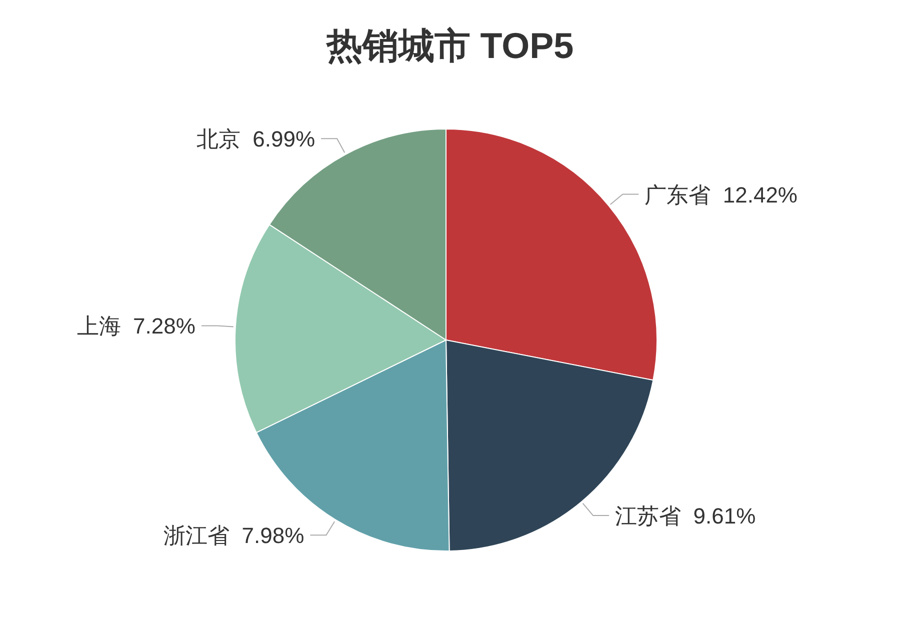  What do you see at coordinates (450, 45) in the screenshot?
I see `title: 热销城市 TOP5` at bounding box center [450, 45].